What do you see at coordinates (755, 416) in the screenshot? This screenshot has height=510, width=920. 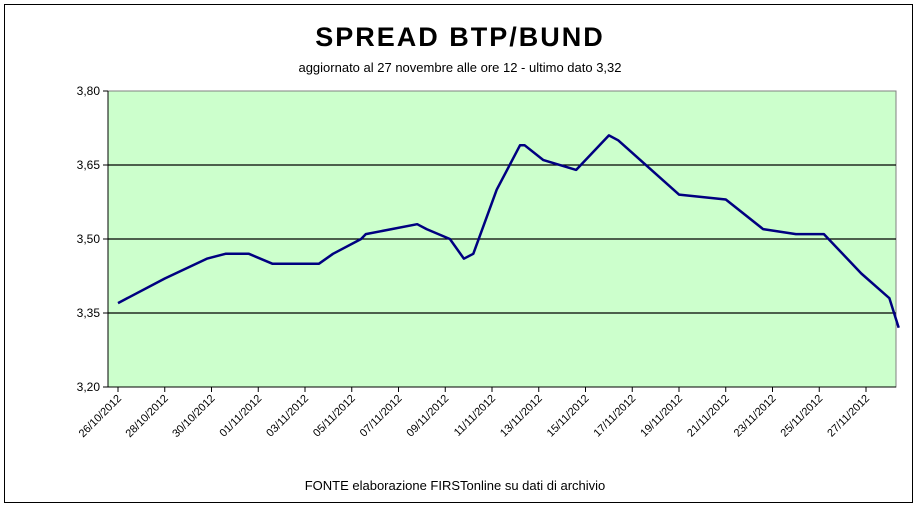 I see `x-tick-label: 23/11/2012` at bounding box center [755, 416].